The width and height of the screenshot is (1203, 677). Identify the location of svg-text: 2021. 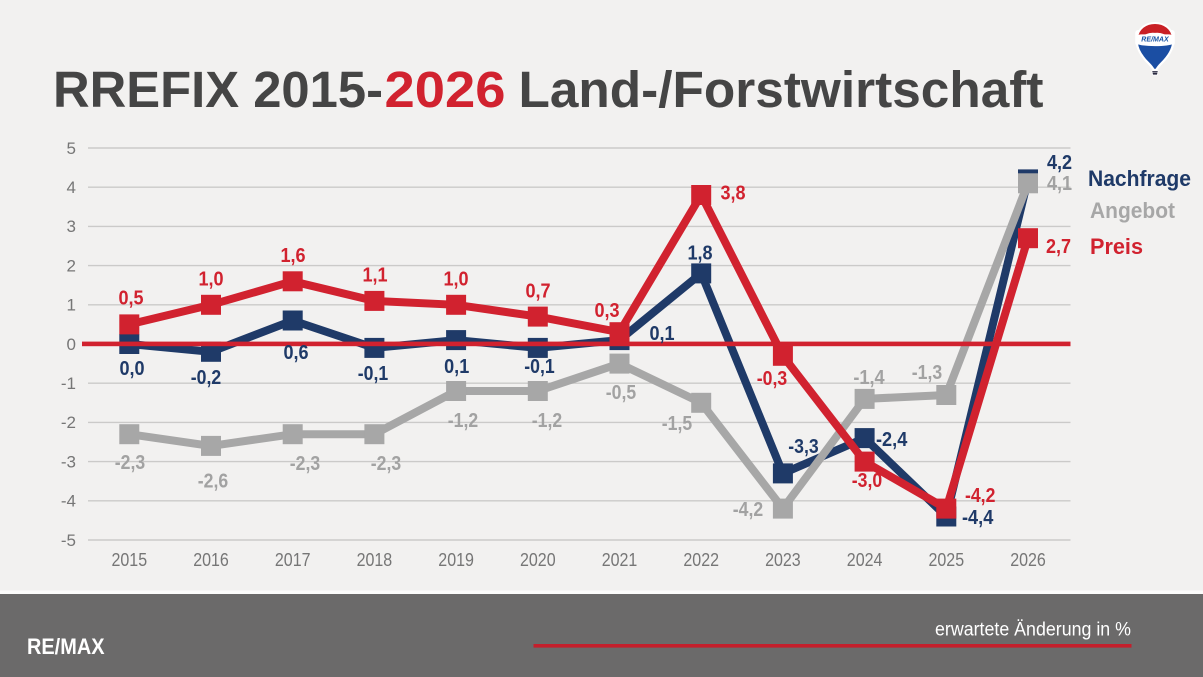
(620, 560).